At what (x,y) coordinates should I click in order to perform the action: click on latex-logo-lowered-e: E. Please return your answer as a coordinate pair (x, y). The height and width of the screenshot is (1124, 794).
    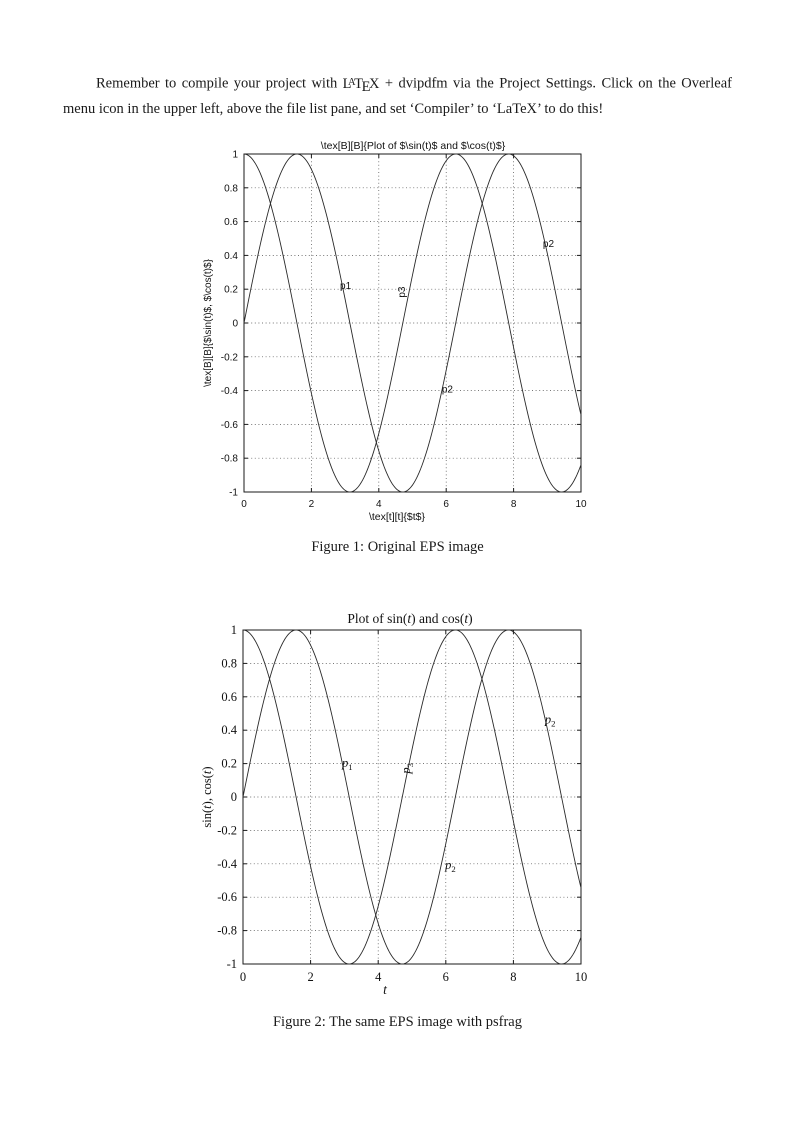
    Looking at the image, I should click on (366, 86).